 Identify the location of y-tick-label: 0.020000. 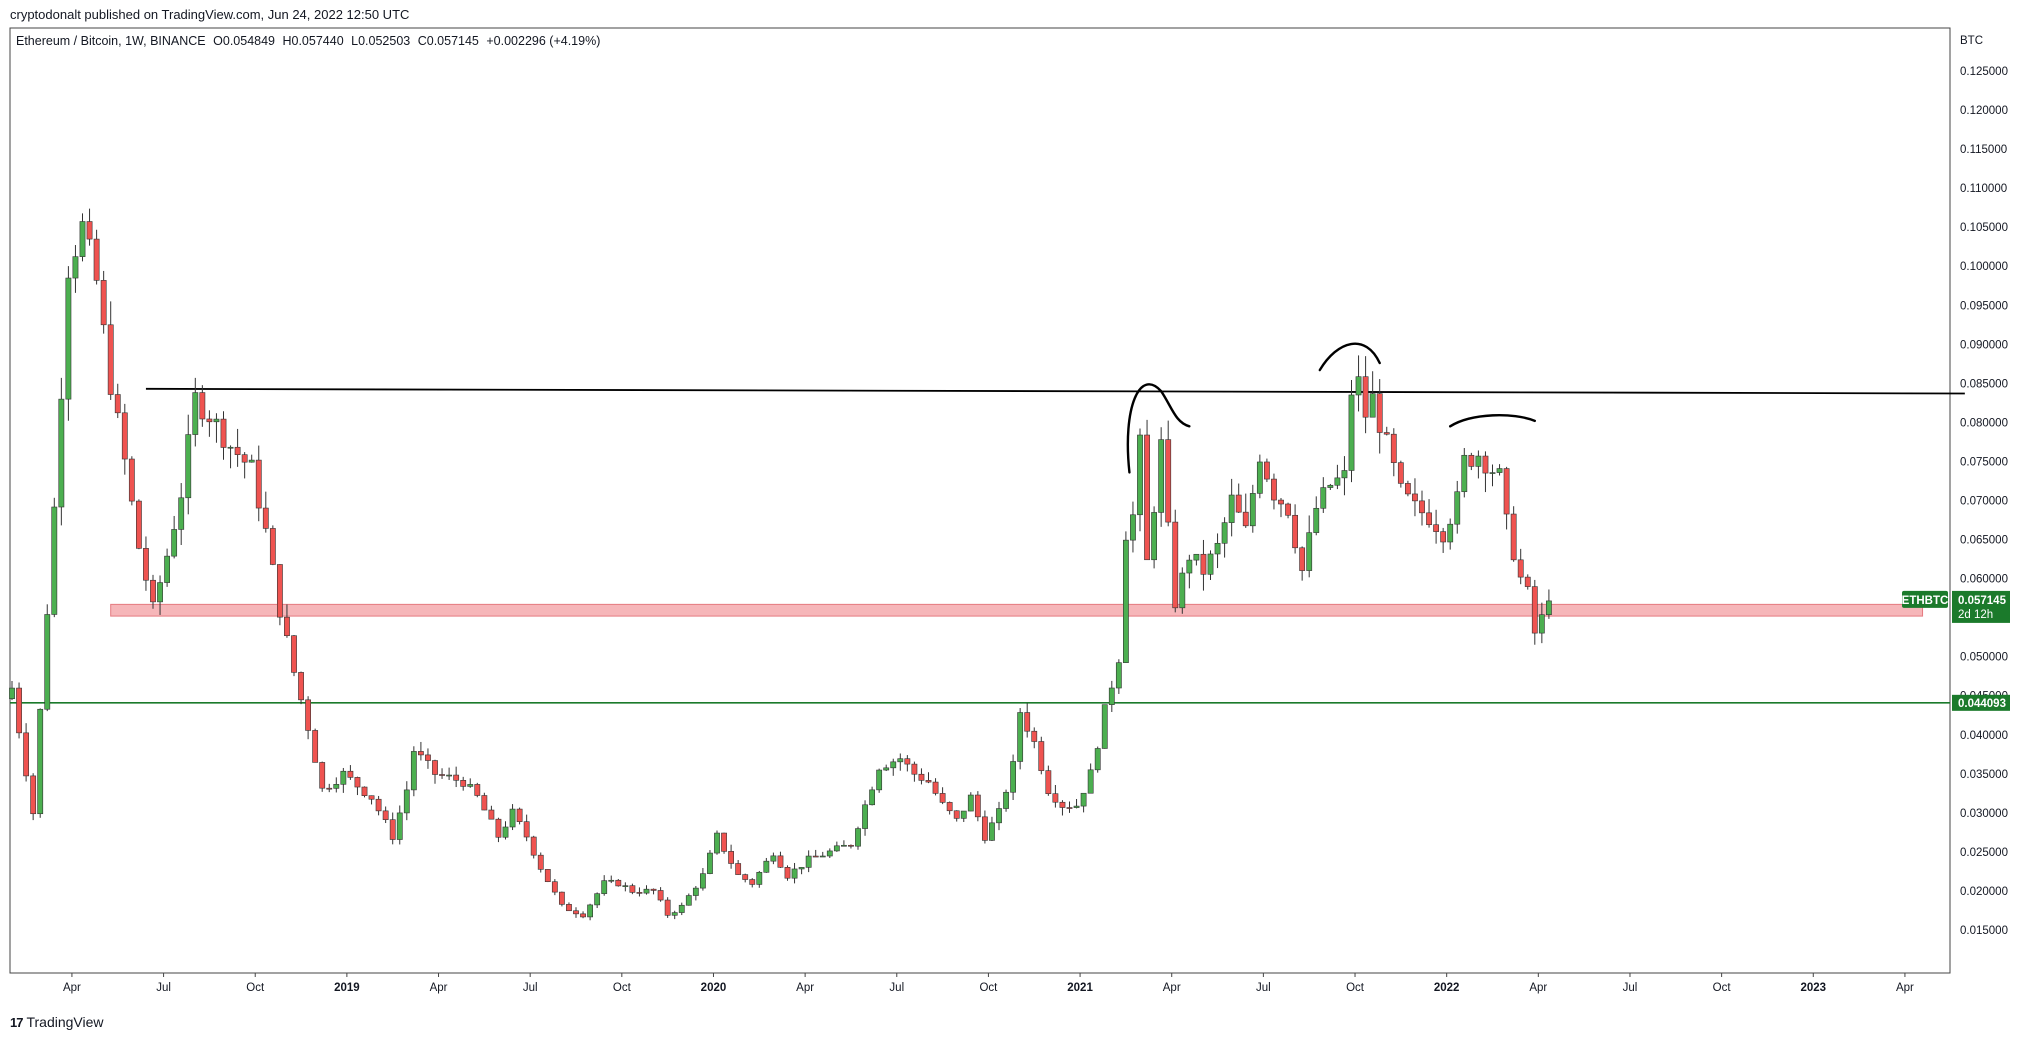
(1984, 892).